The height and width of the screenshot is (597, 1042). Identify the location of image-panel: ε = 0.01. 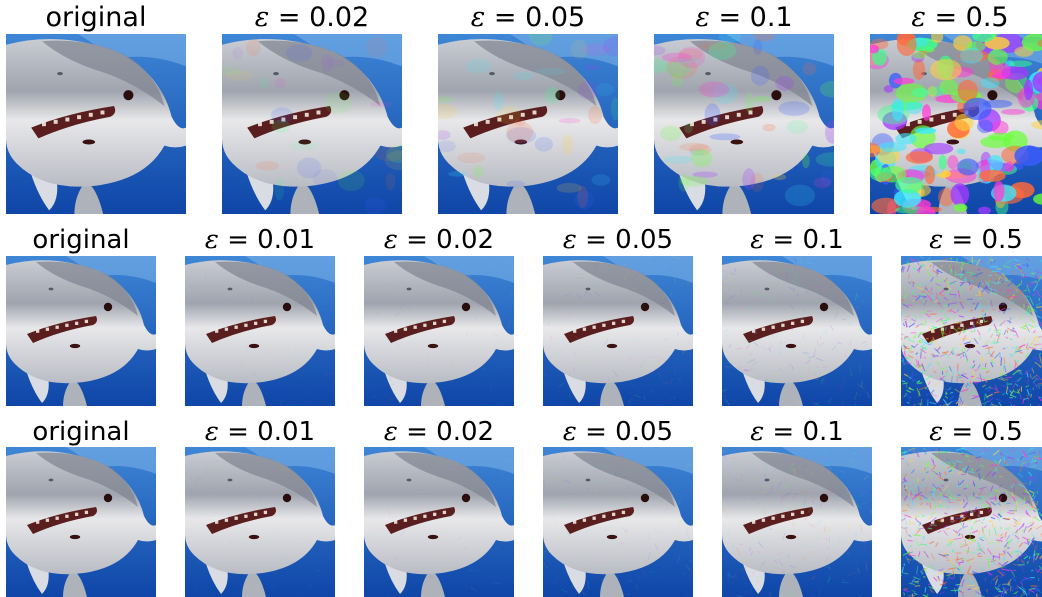
(260, 298).